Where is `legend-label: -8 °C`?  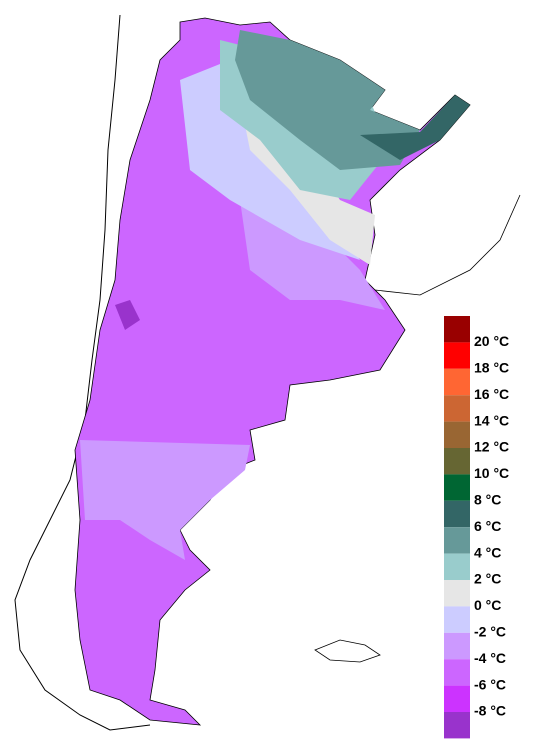
legend-label: -8 °C is located at coordinates (490, 711).